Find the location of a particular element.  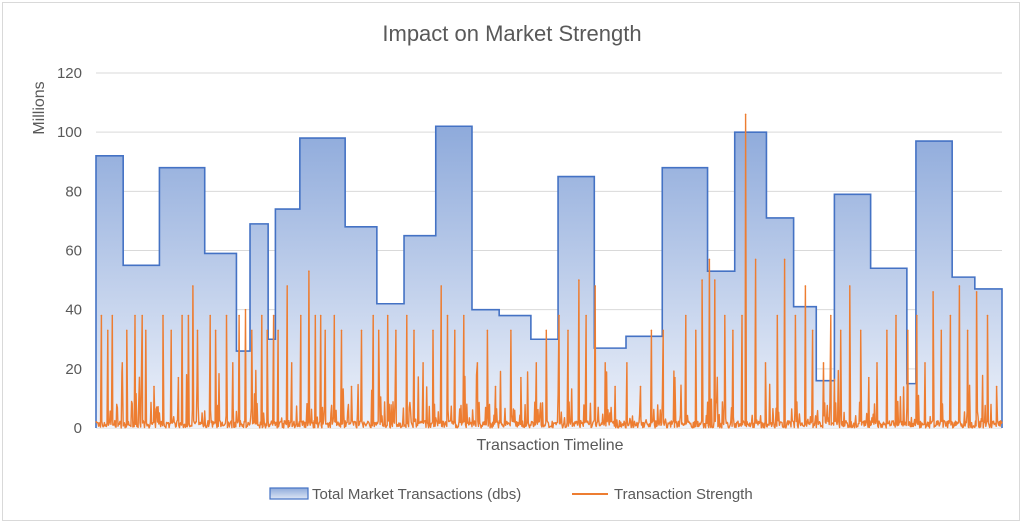

legend-label-transaction-strength: Transaction Strength is located at coordinates (683, 494).